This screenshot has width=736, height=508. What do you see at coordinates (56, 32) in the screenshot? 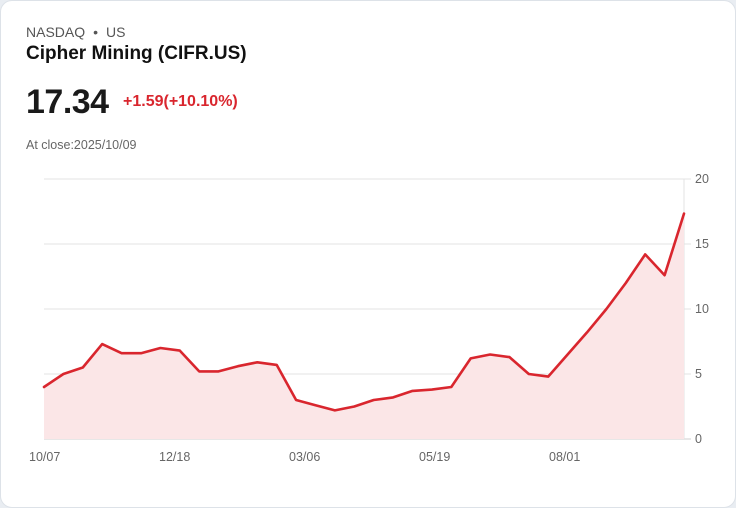
I see `exchange-name: NASDAQ` at bounding box center [56, 32].